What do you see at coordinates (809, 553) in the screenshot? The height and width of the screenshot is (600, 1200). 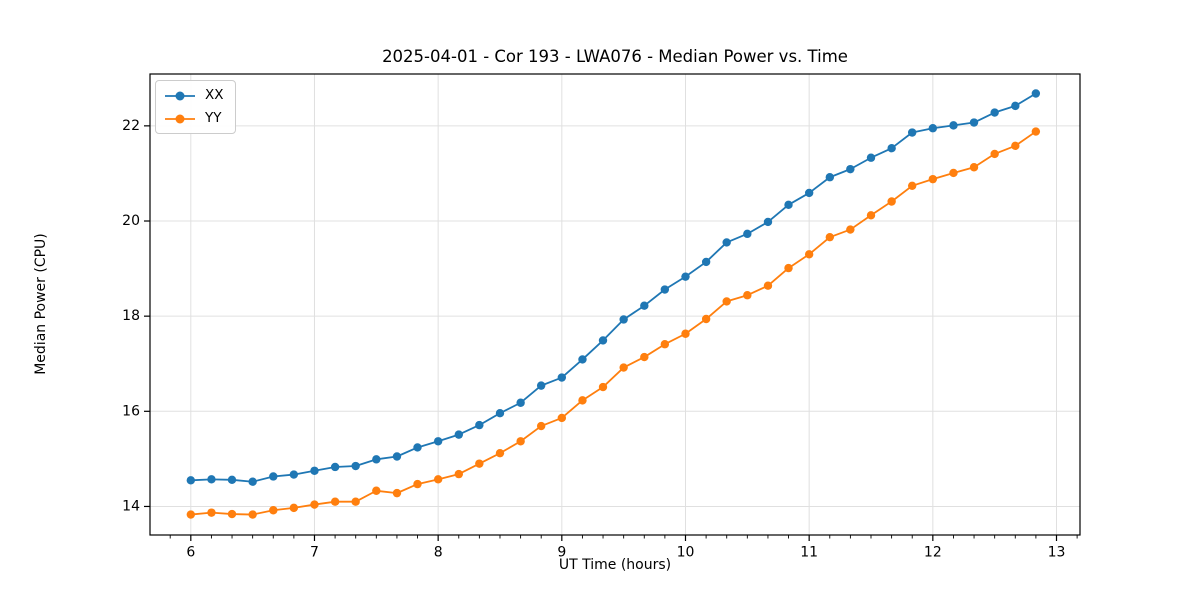 I see `x-tick-label: 11` at bounding box center [809, 553].